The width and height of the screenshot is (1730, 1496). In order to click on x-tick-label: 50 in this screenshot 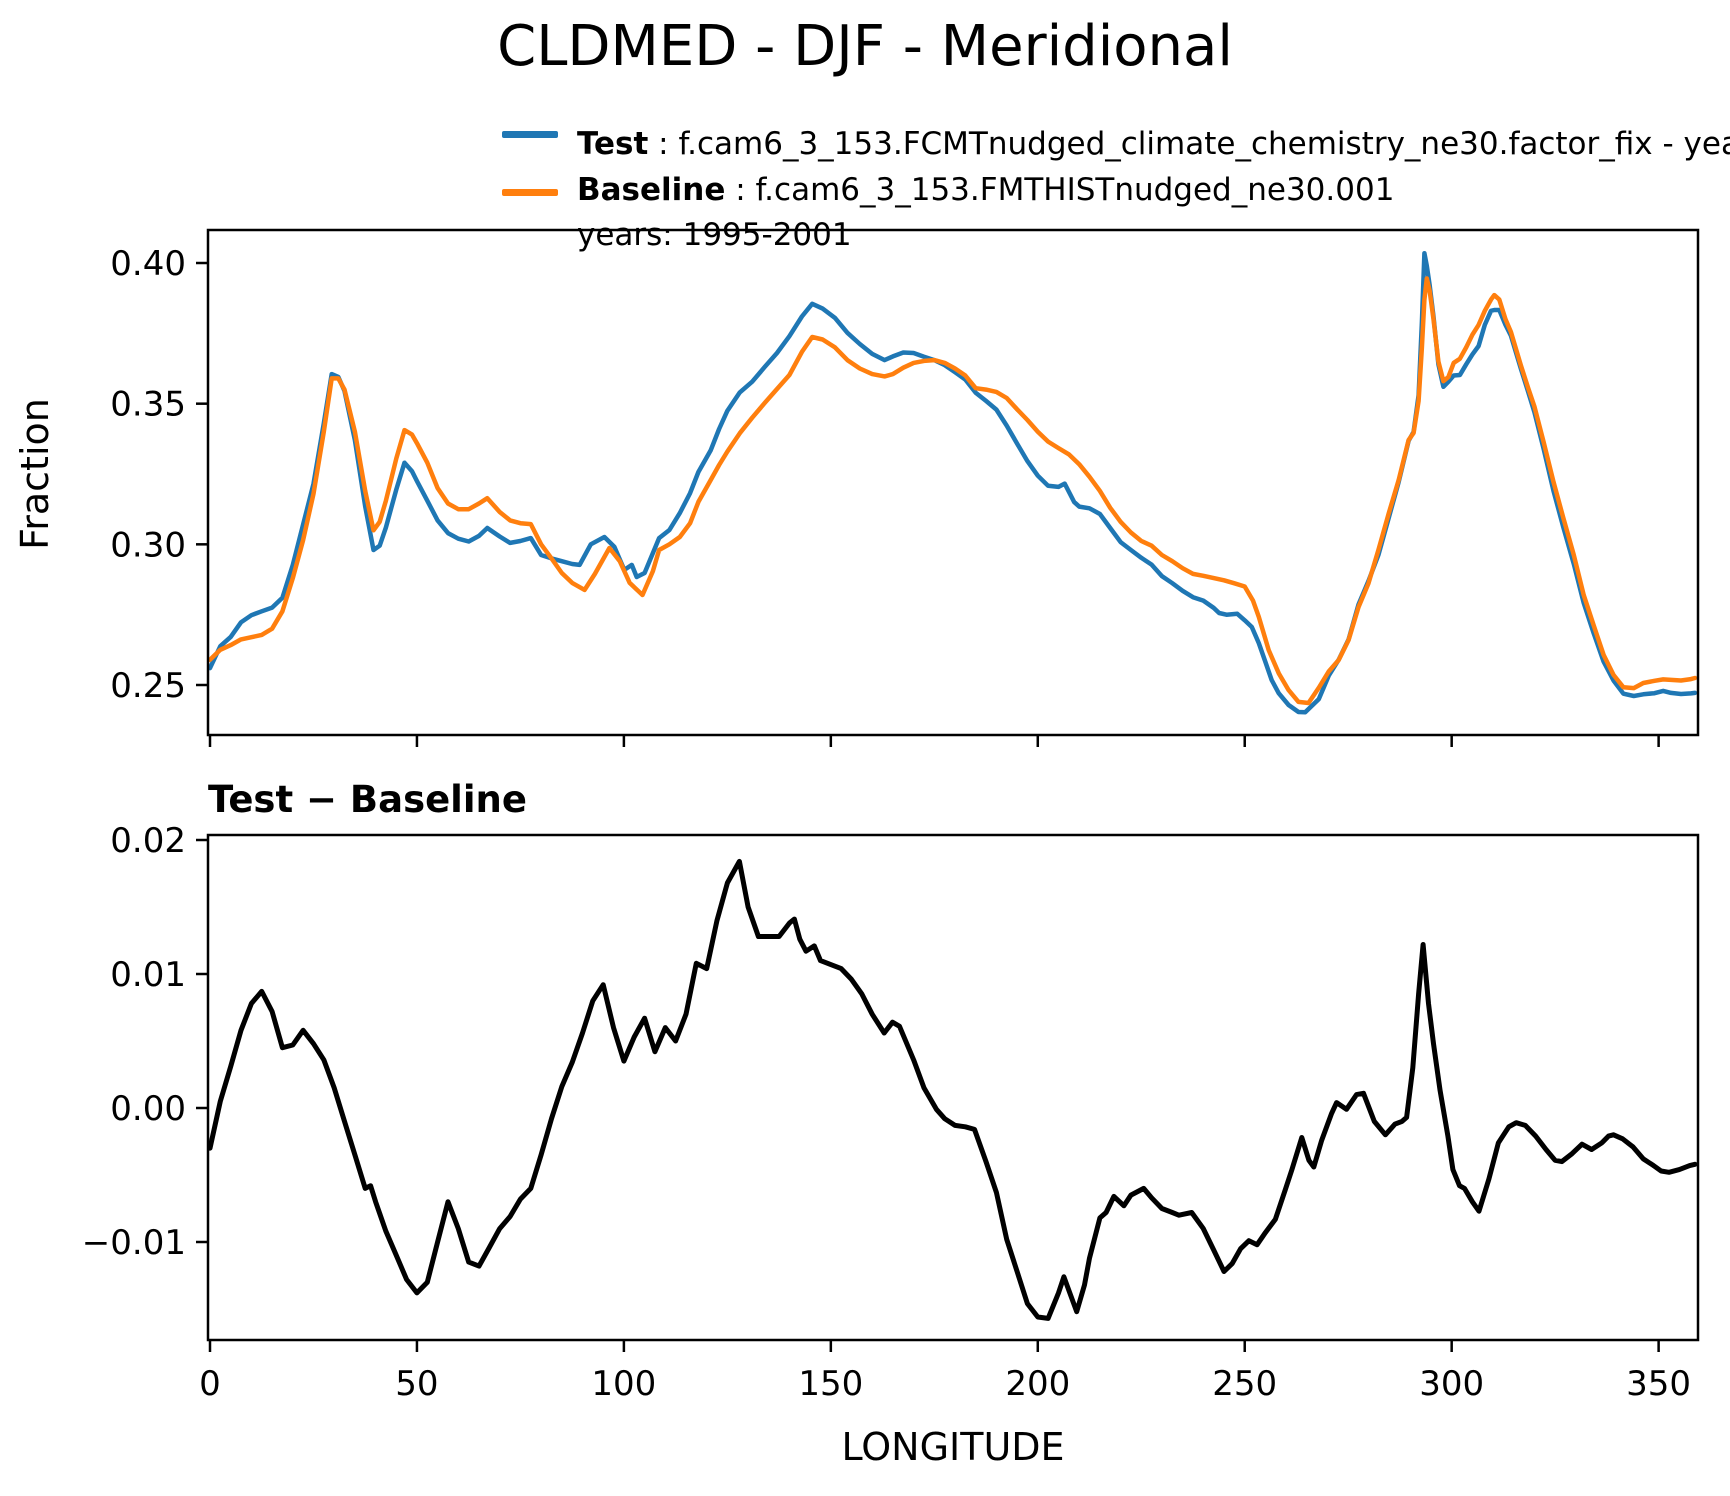, I will do `click(416, 1384)`.